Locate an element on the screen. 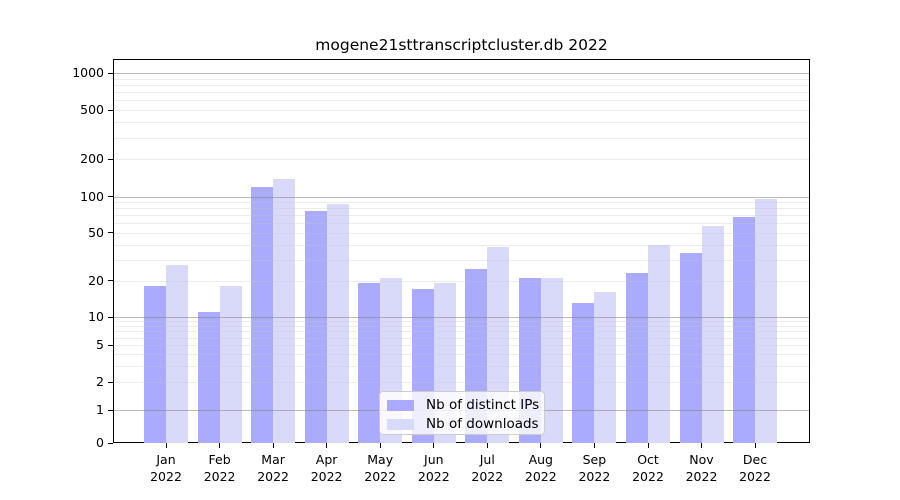 The height and width of the screenshot is (500, 900). y-axis-tick-label: 100 is located at coordinates (92, 196).